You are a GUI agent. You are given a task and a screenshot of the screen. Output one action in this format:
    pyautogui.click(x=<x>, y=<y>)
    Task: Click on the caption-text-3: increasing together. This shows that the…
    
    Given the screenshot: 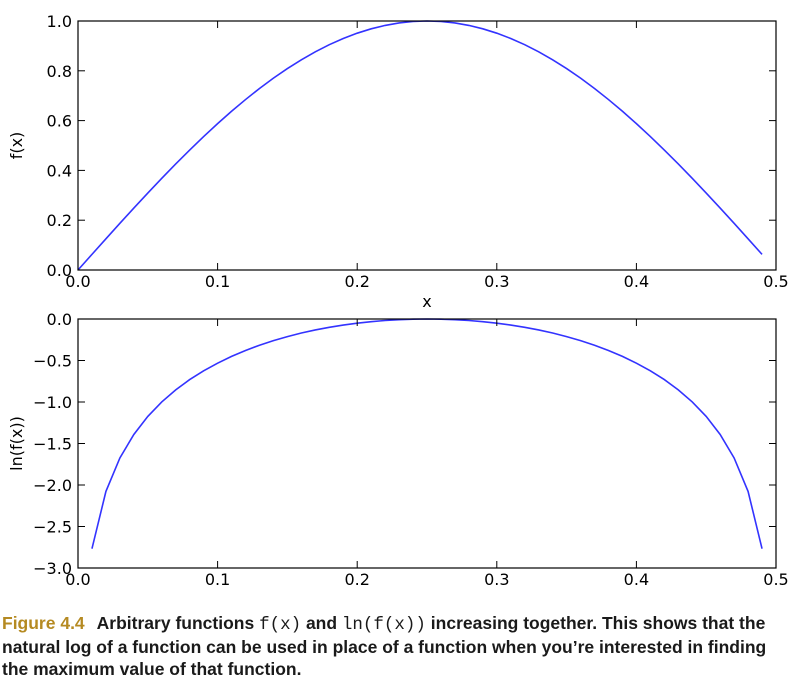 What is the action you would take?
    pyautogui.click(x=384, y=646)
    